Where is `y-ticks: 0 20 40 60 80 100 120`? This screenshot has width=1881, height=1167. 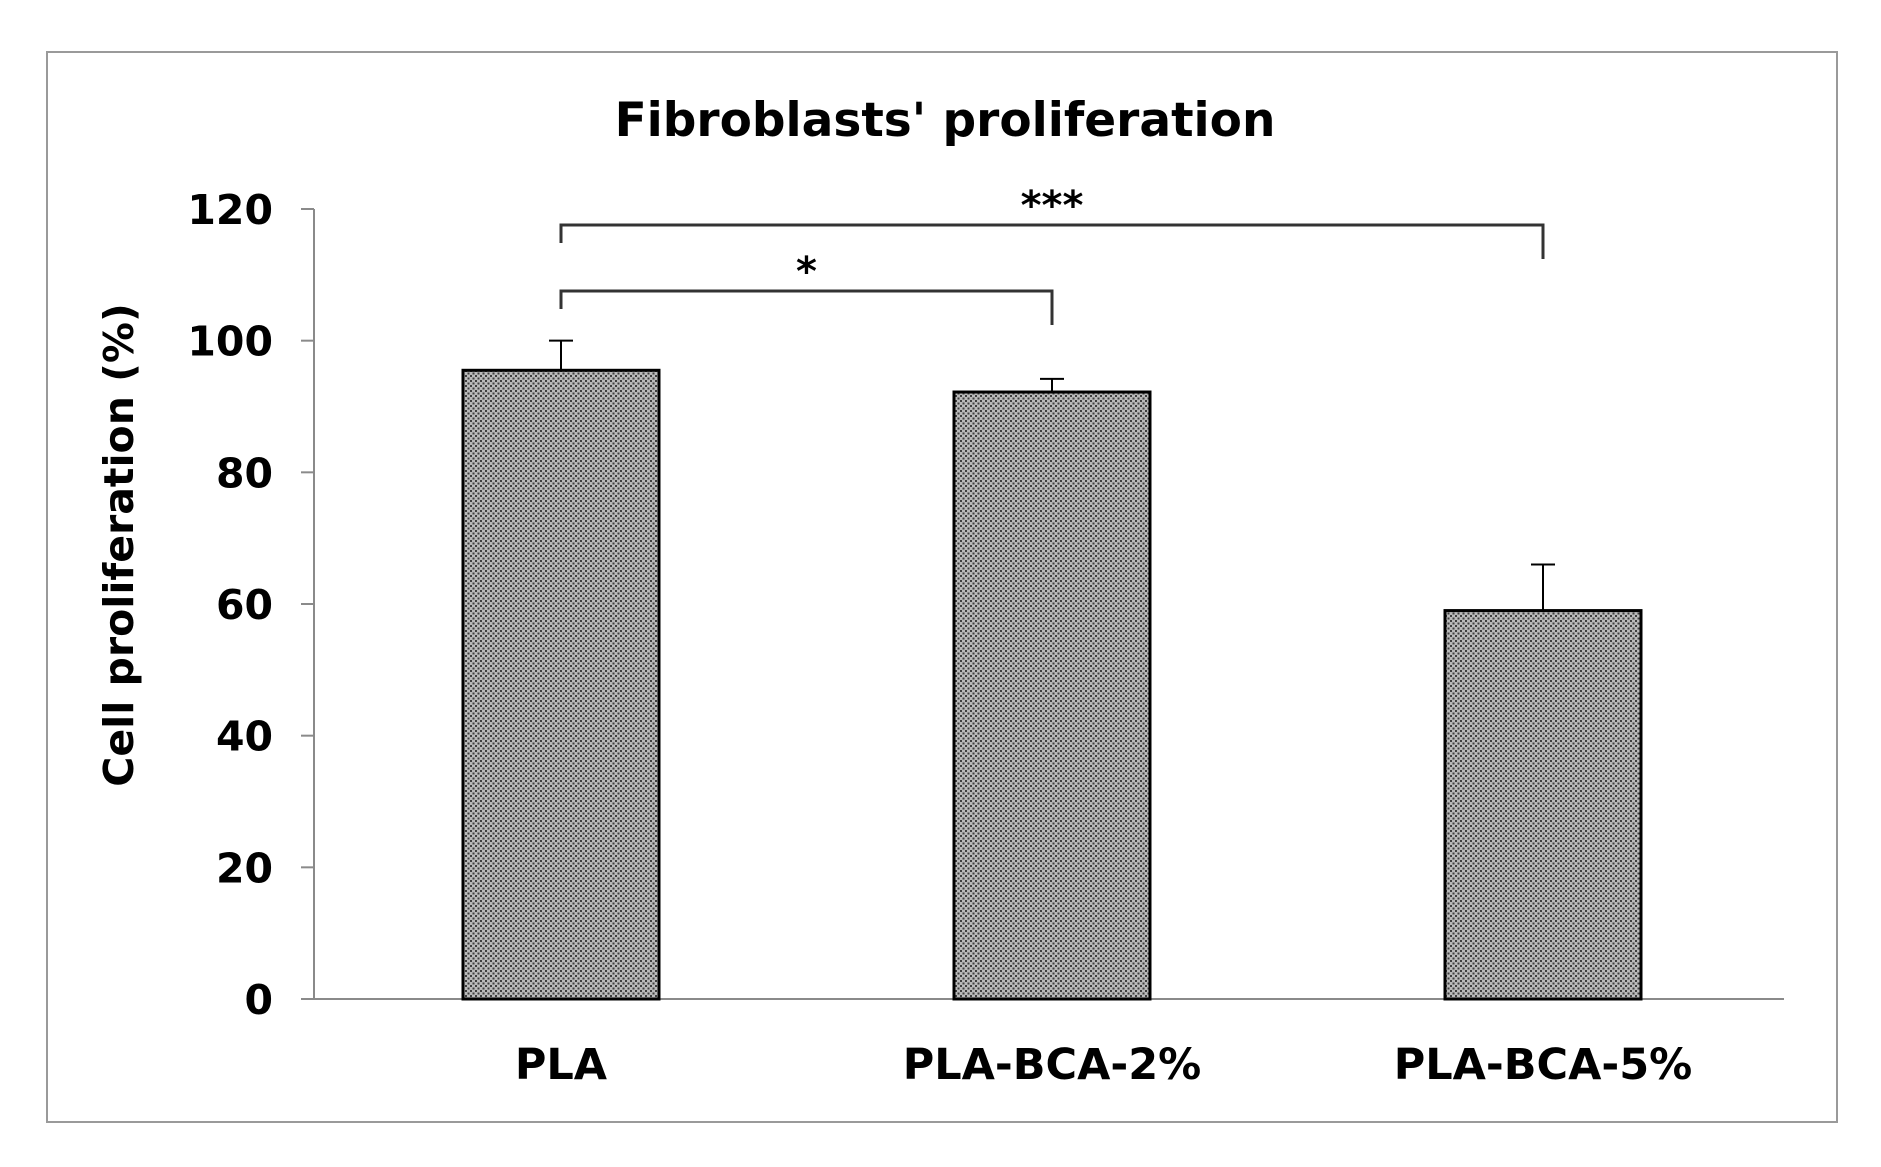
y-ticks: 0 20 40 60 80 100 120 is located at coordinates (250, 605).